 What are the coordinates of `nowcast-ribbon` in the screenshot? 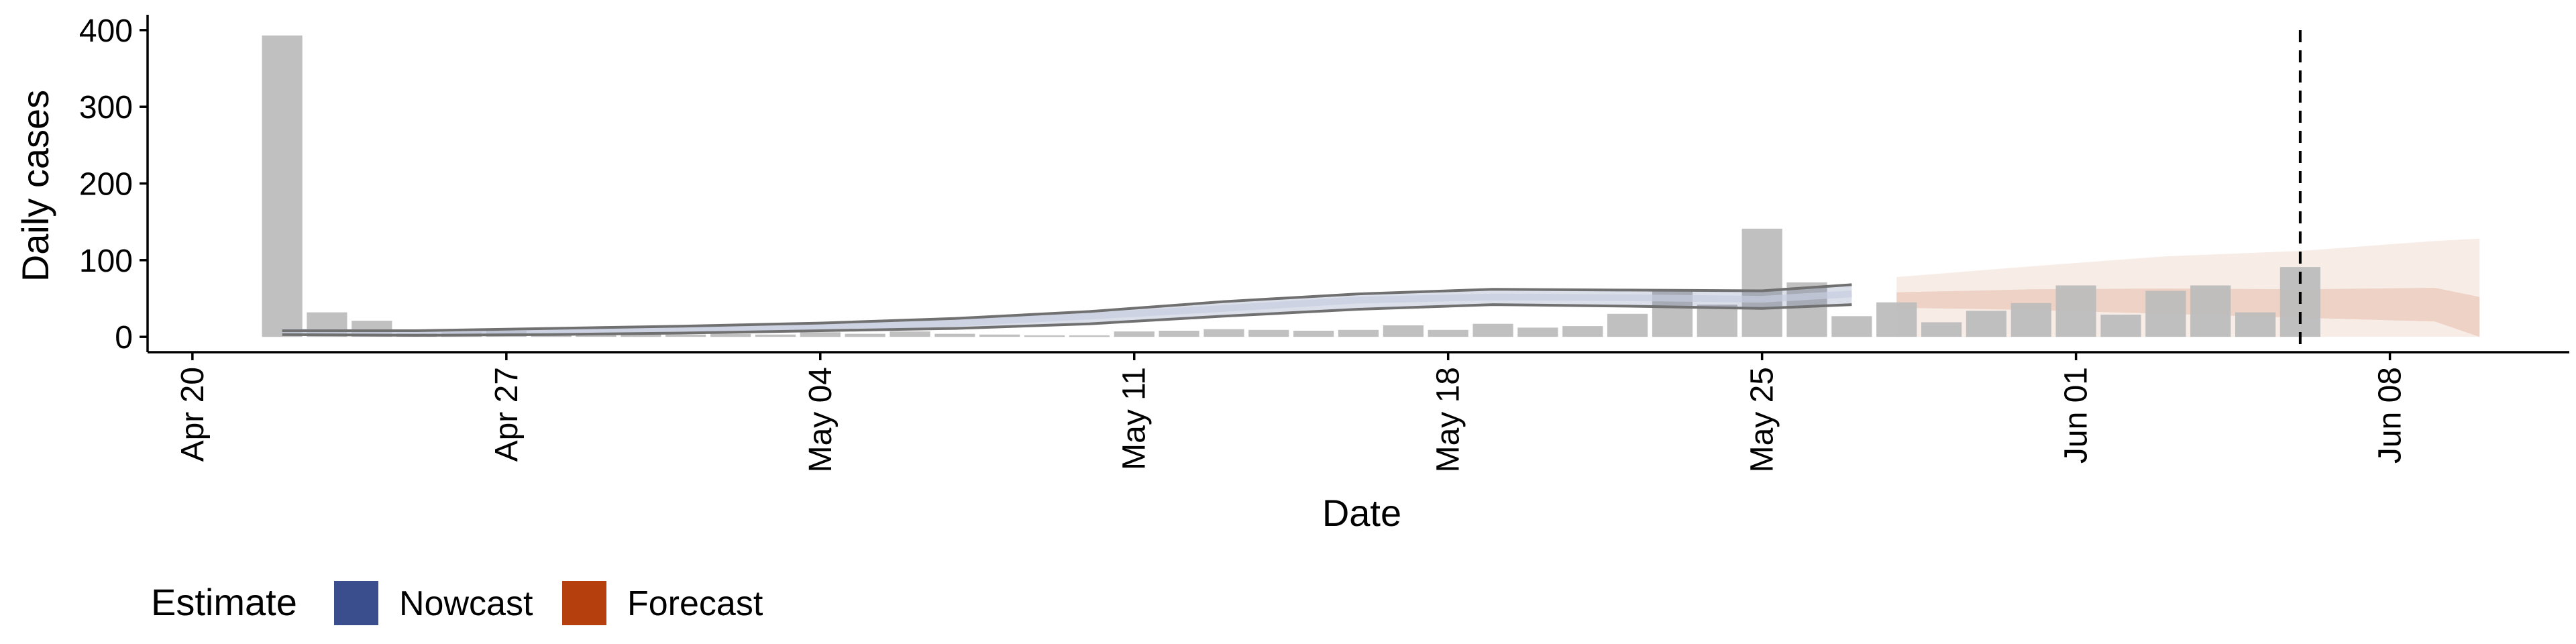 It's located at (1067, 310).